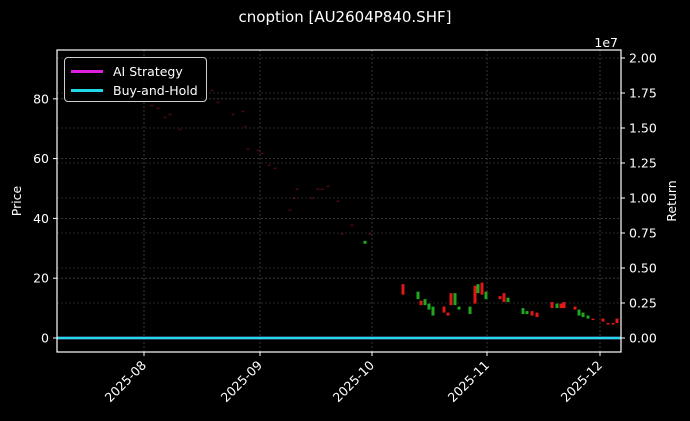  I want to click on legend-label: Buy-and-Hold, so click(155, 90).